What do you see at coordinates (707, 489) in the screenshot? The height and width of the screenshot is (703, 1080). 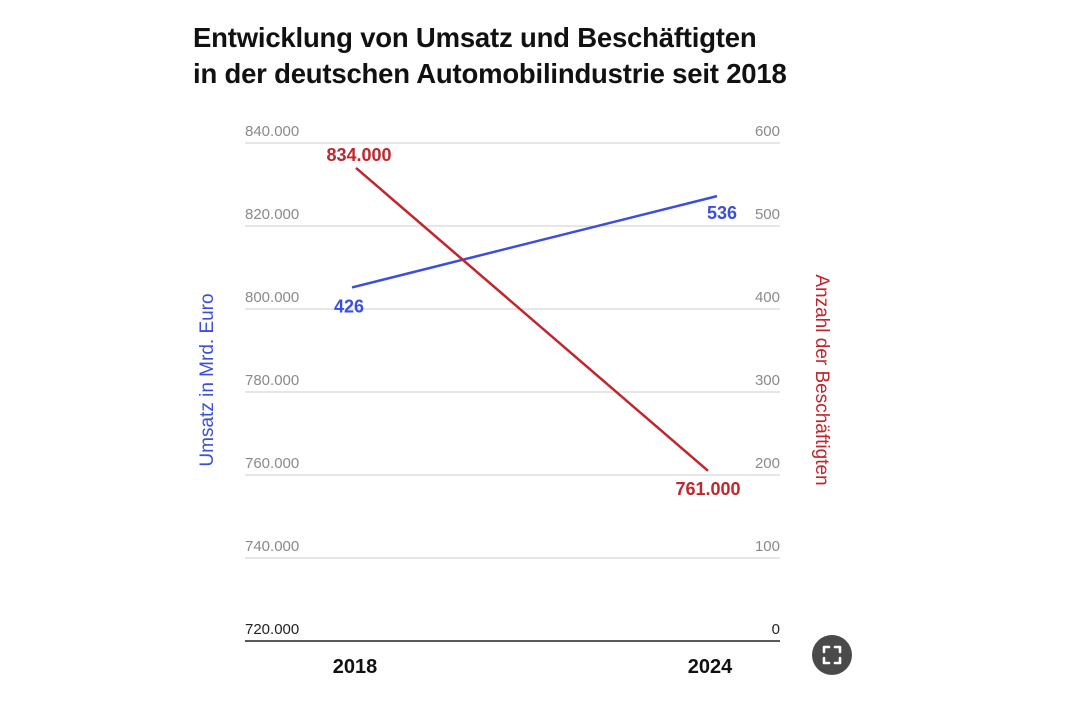 I see `beschaeftigte-data-label: 761.000` at bounding box center [707, 489].